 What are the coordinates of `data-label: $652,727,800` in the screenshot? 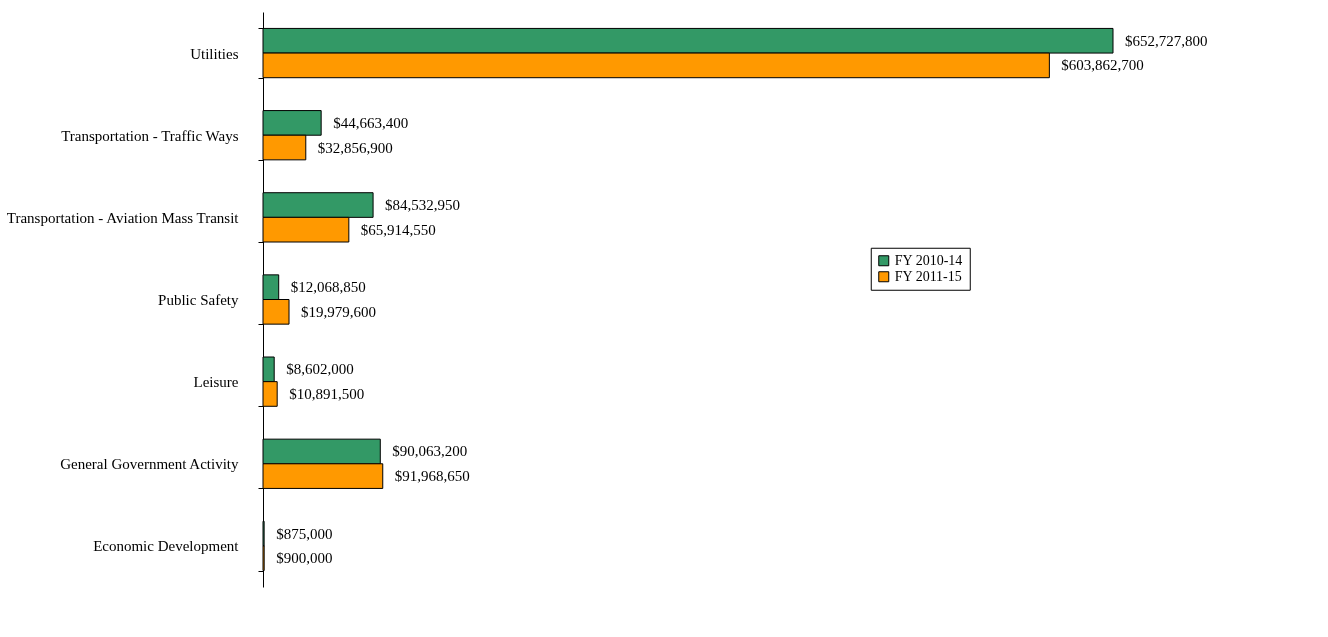 It's located at (1166, 40).